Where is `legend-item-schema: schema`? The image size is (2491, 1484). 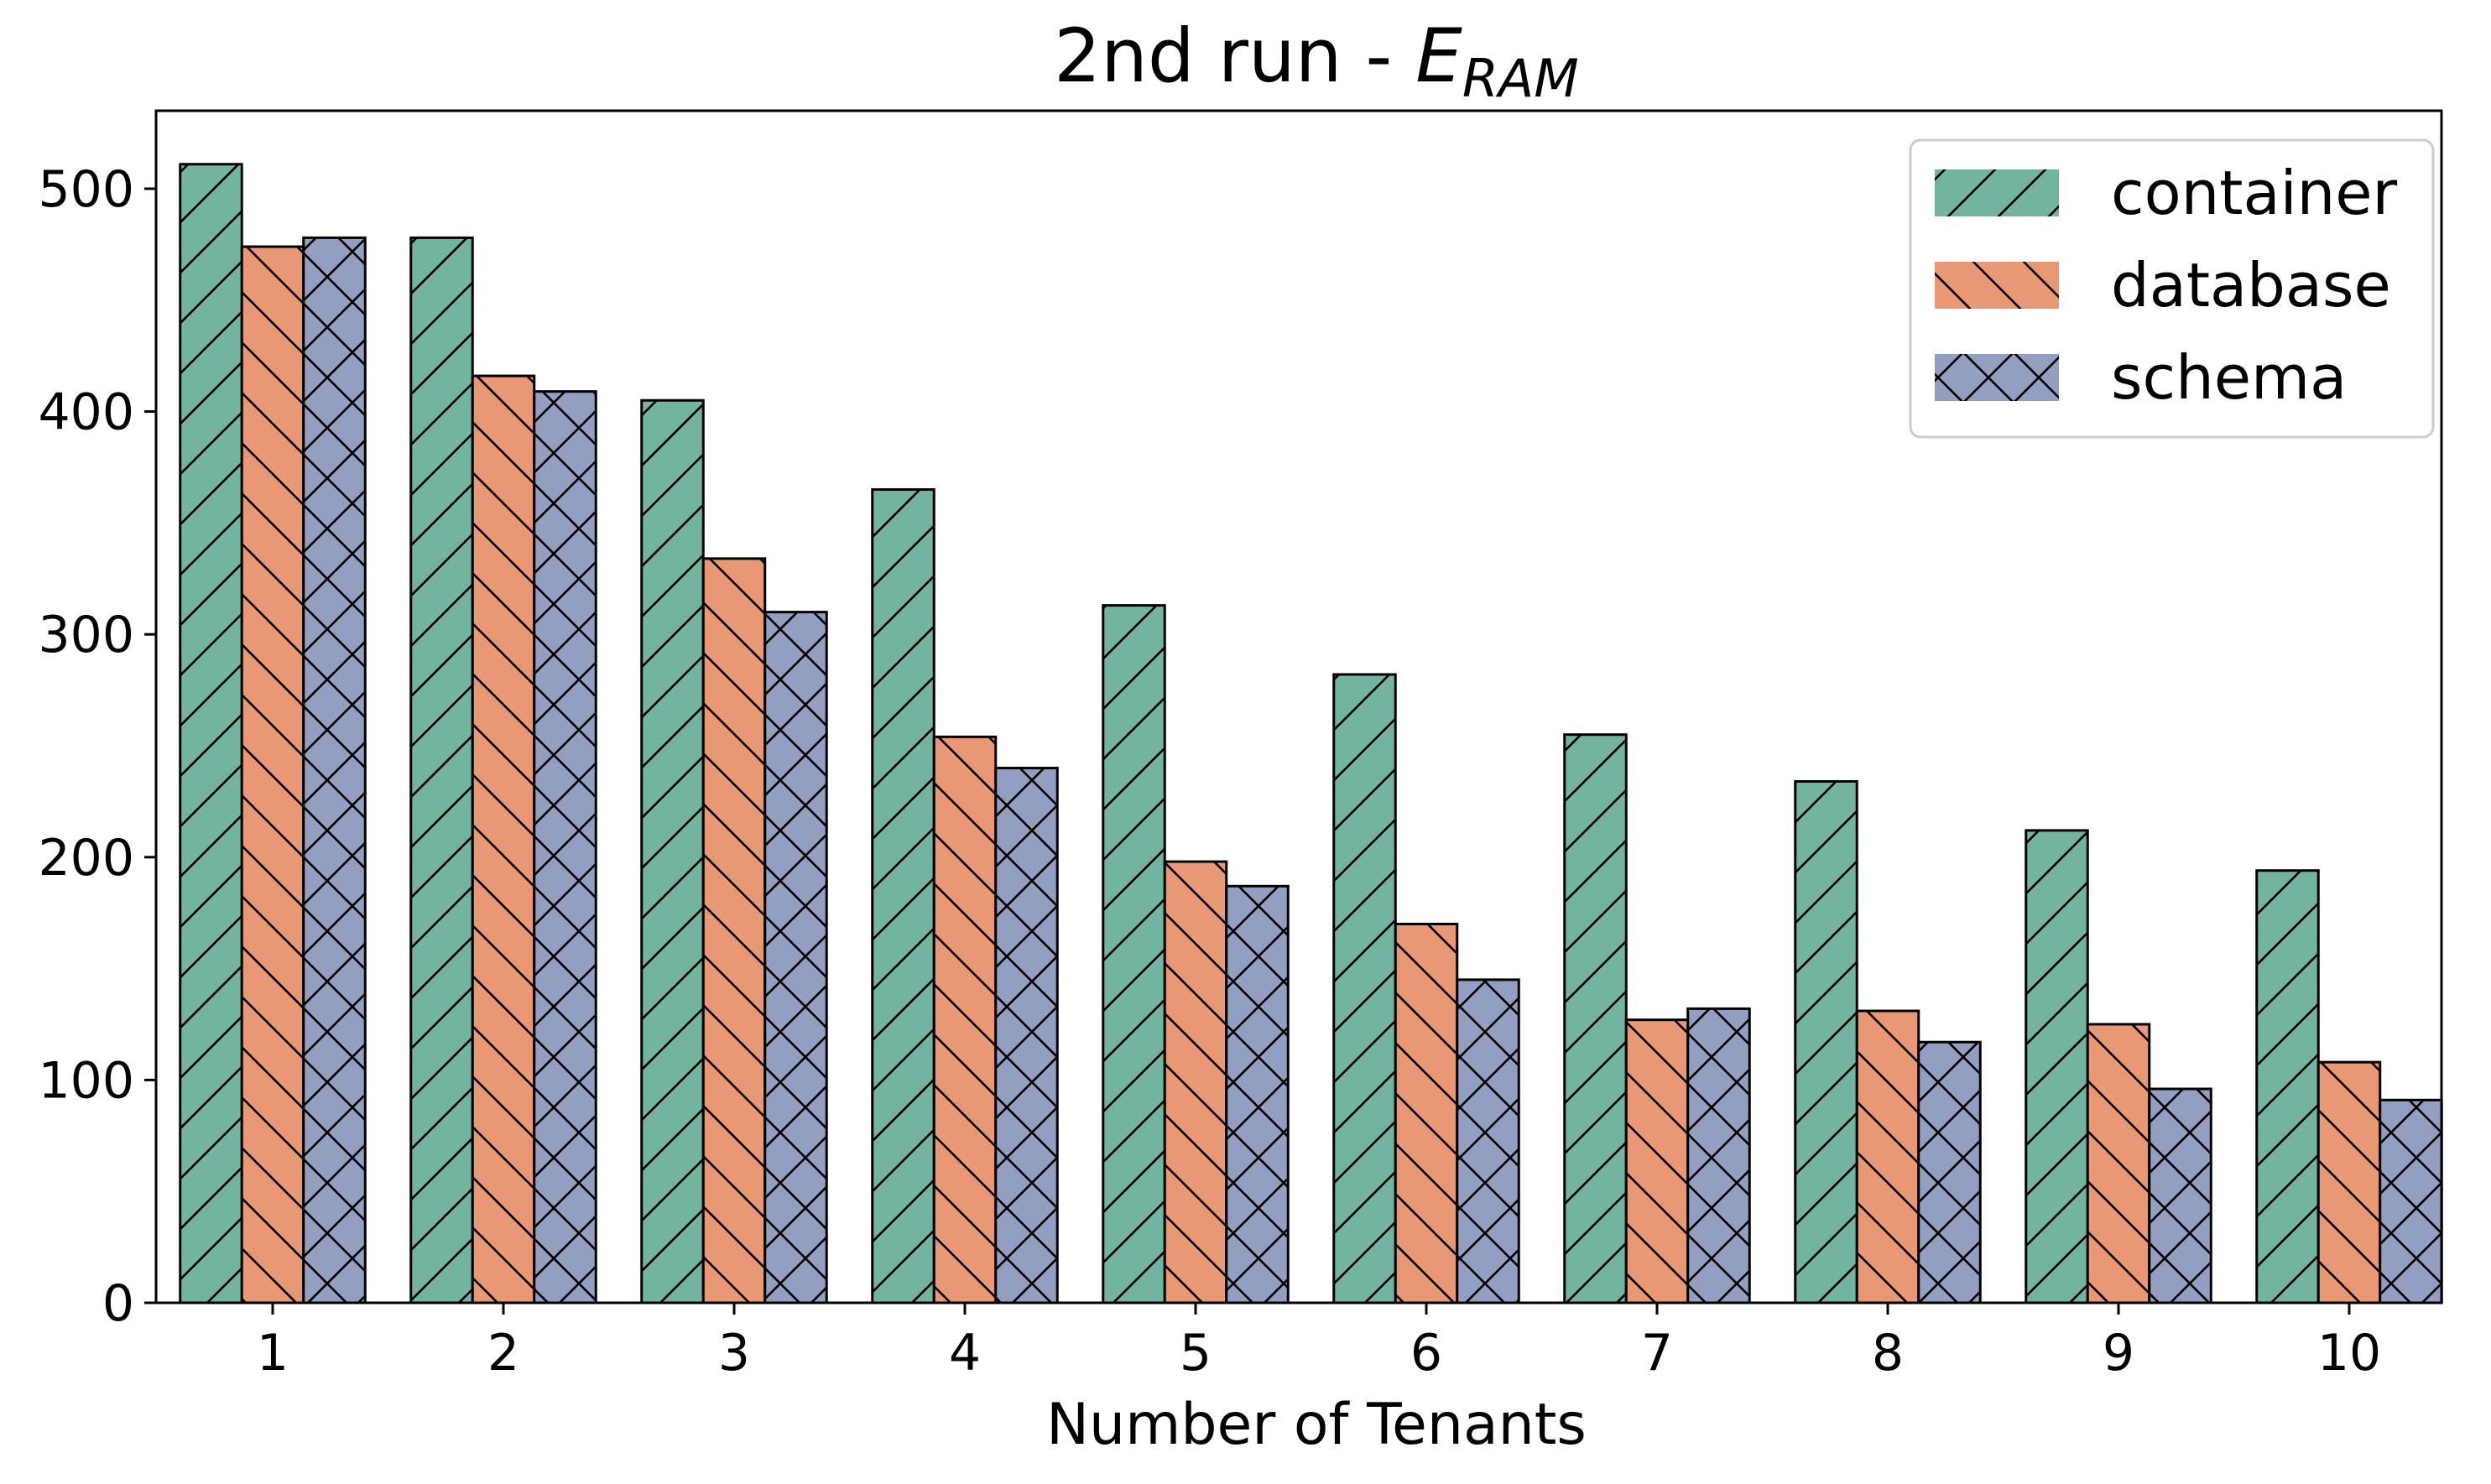
legend-item-schema: schema is located at coordinates (2141, 377).